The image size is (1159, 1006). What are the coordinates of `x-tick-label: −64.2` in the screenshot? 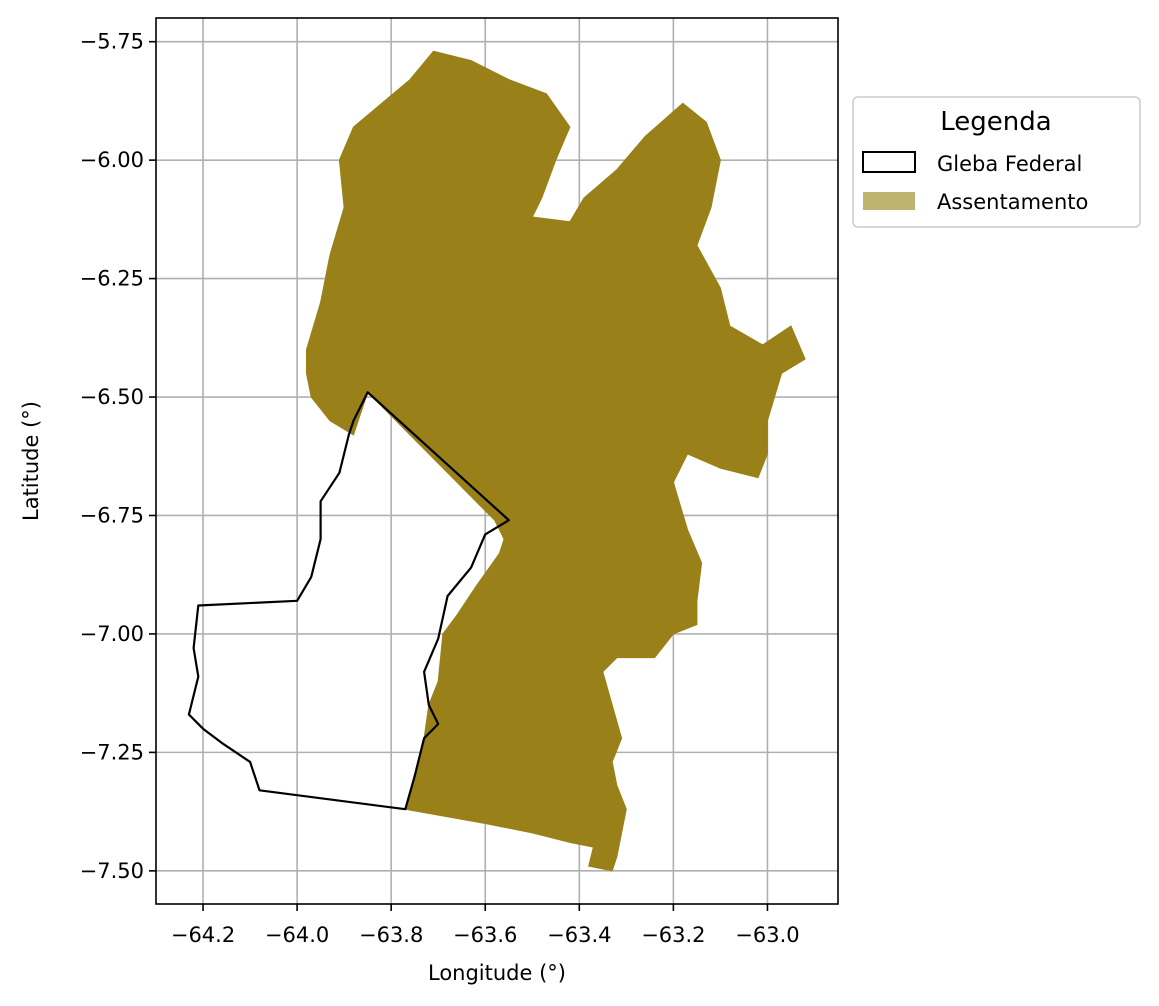 It's located at (203, 935).